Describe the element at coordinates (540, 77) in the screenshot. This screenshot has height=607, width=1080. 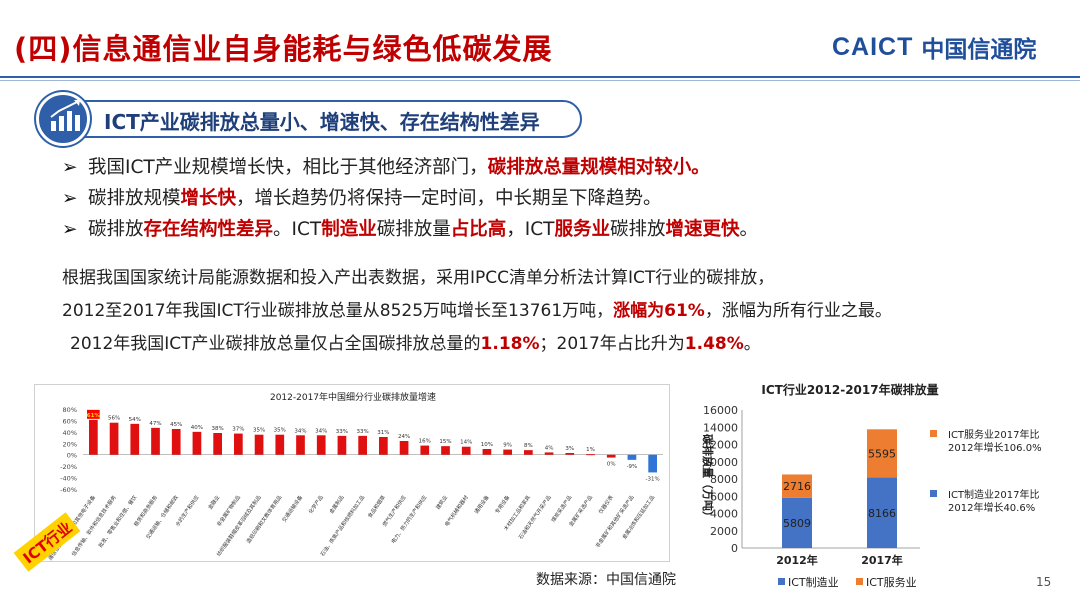
I see `header-rule` at that location.